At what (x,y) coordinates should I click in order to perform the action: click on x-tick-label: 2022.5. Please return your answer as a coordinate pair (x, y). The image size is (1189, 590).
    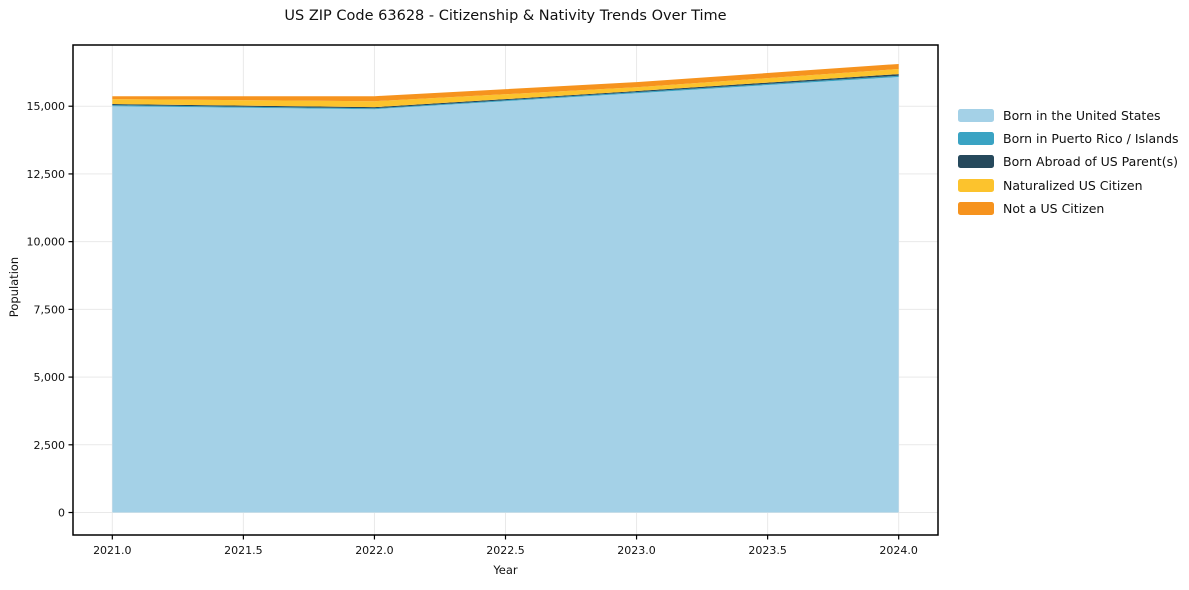
    Looking at the image, I should click on (505, 550).